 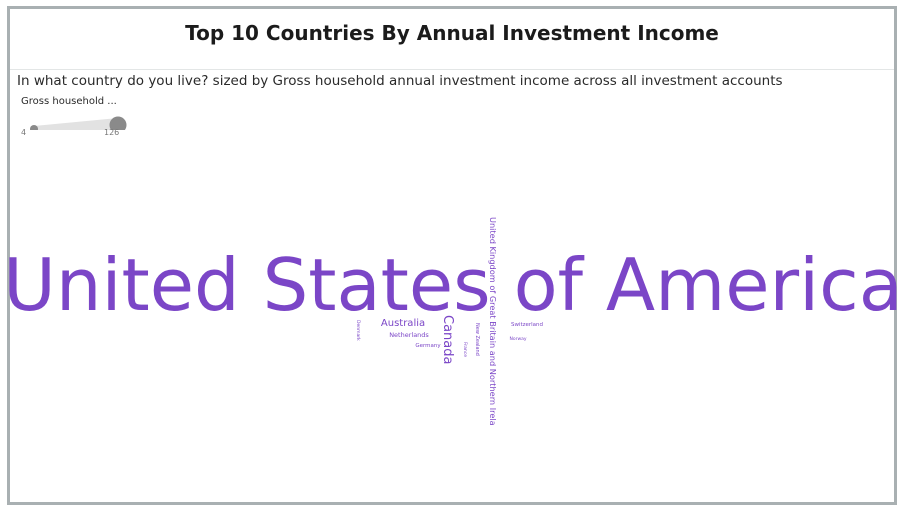 I want to click on word-germany: Germany, so click(x=428, y=346).